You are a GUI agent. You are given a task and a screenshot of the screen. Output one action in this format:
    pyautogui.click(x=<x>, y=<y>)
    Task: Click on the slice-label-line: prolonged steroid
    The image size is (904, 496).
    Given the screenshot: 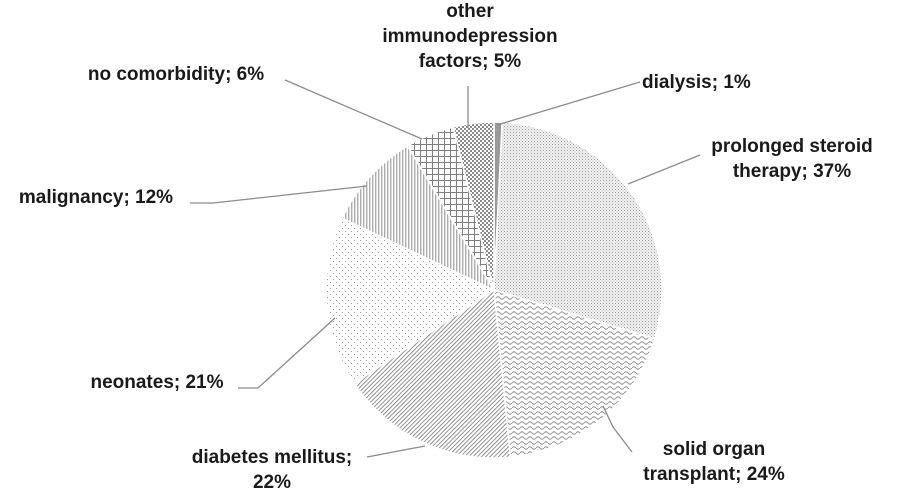 What is the action you would take?
    pyautogui.click(x=792, y=146)
    